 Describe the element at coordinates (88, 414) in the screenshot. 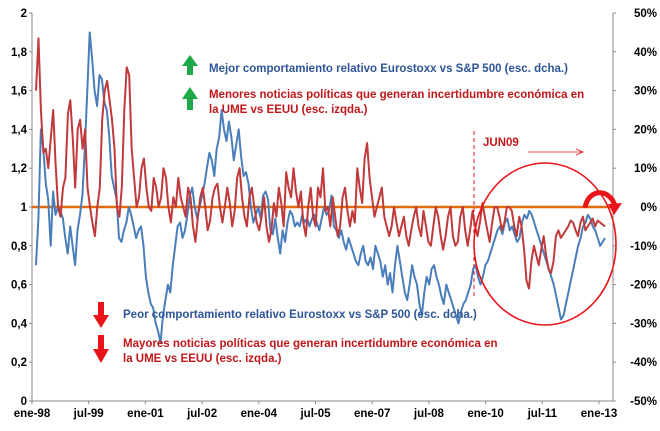

I see `x-tick-label: jul-99` at that location.